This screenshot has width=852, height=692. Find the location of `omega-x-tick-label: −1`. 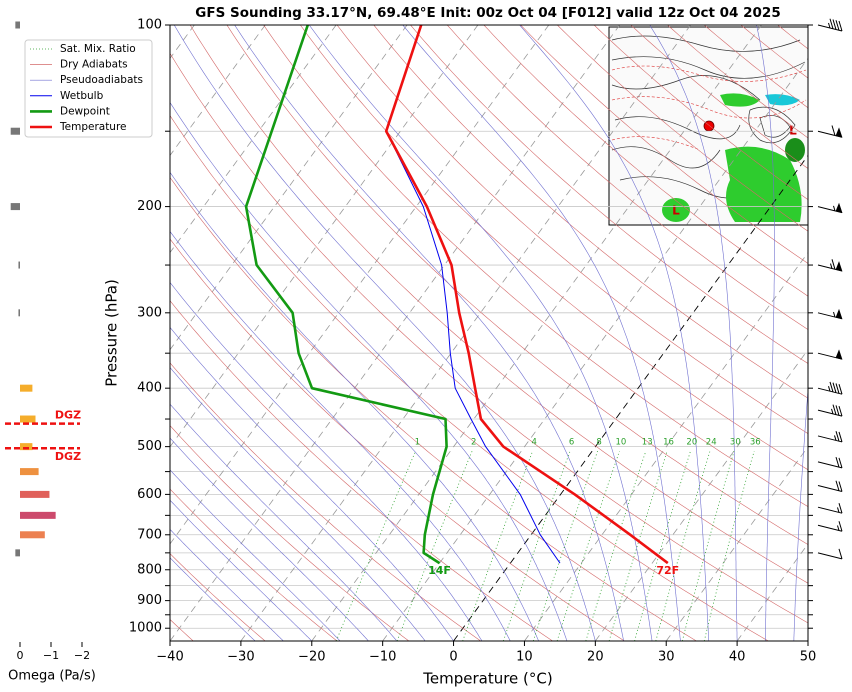

omega-x-tick-label: −1 is located at coordinates (51, 655).